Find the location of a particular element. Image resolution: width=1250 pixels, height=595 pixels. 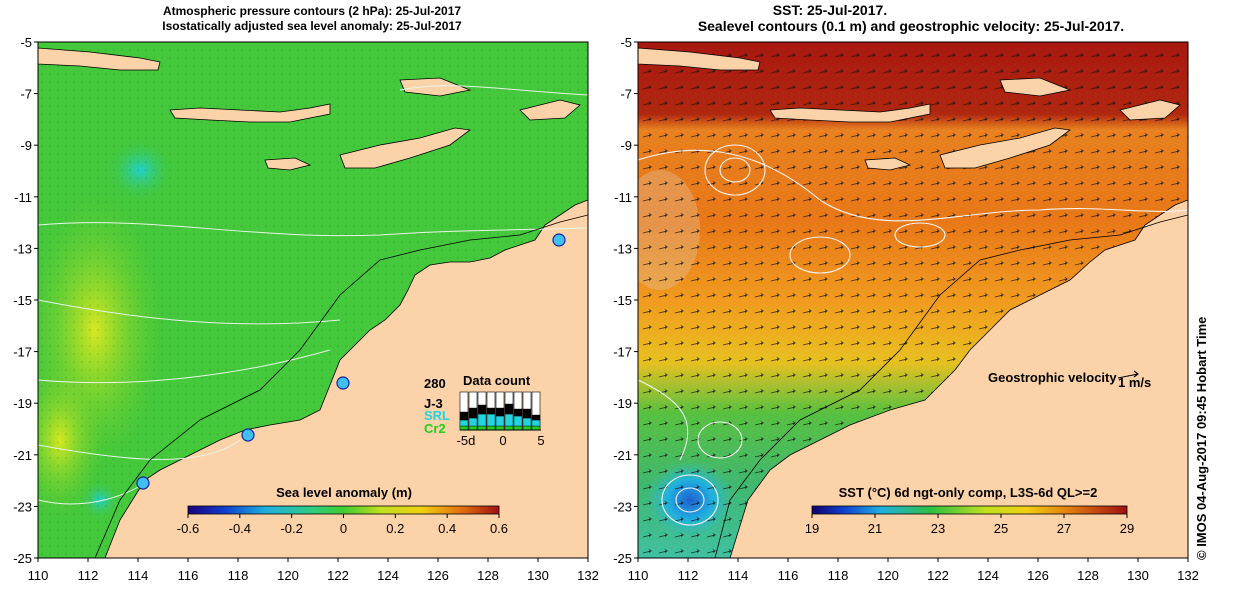

right-x-axis: 110 112 114 116 118 120 122 124 126 128 130 132 is located at coordinates (913, 570).